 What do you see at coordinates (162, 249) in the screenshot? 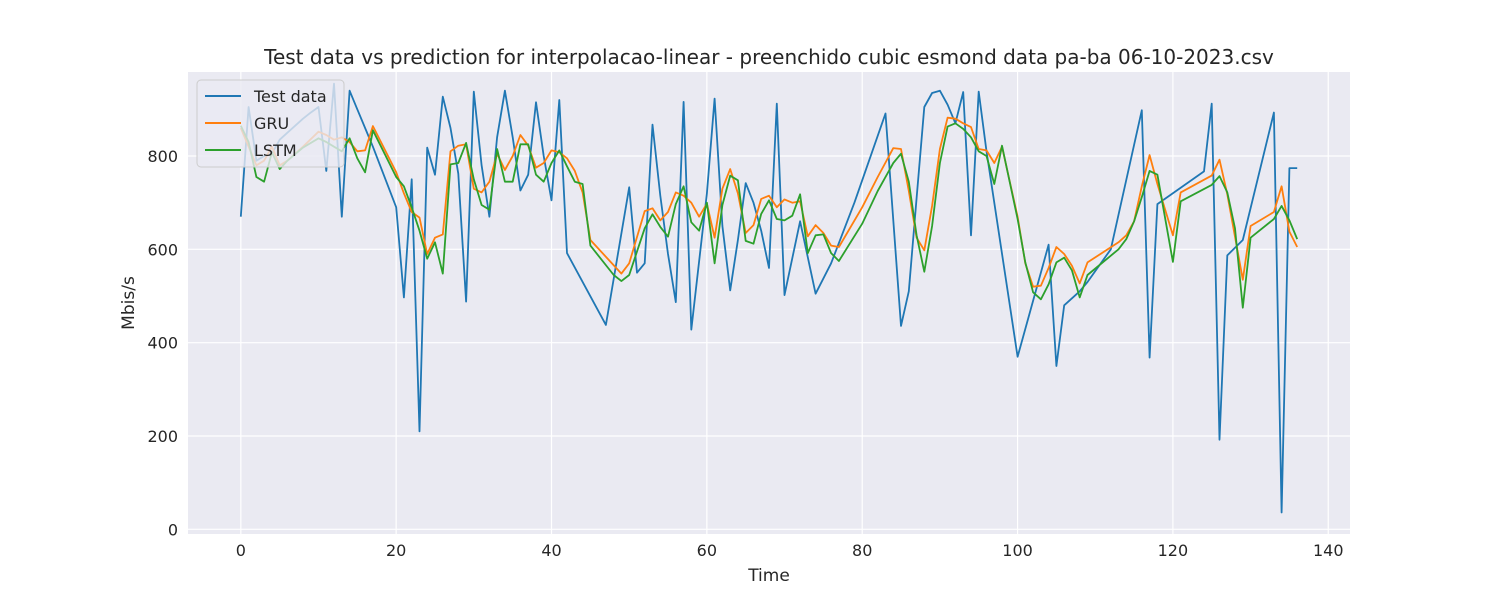
I see `y-tick-label: 600` at bounding box center [162, 249].